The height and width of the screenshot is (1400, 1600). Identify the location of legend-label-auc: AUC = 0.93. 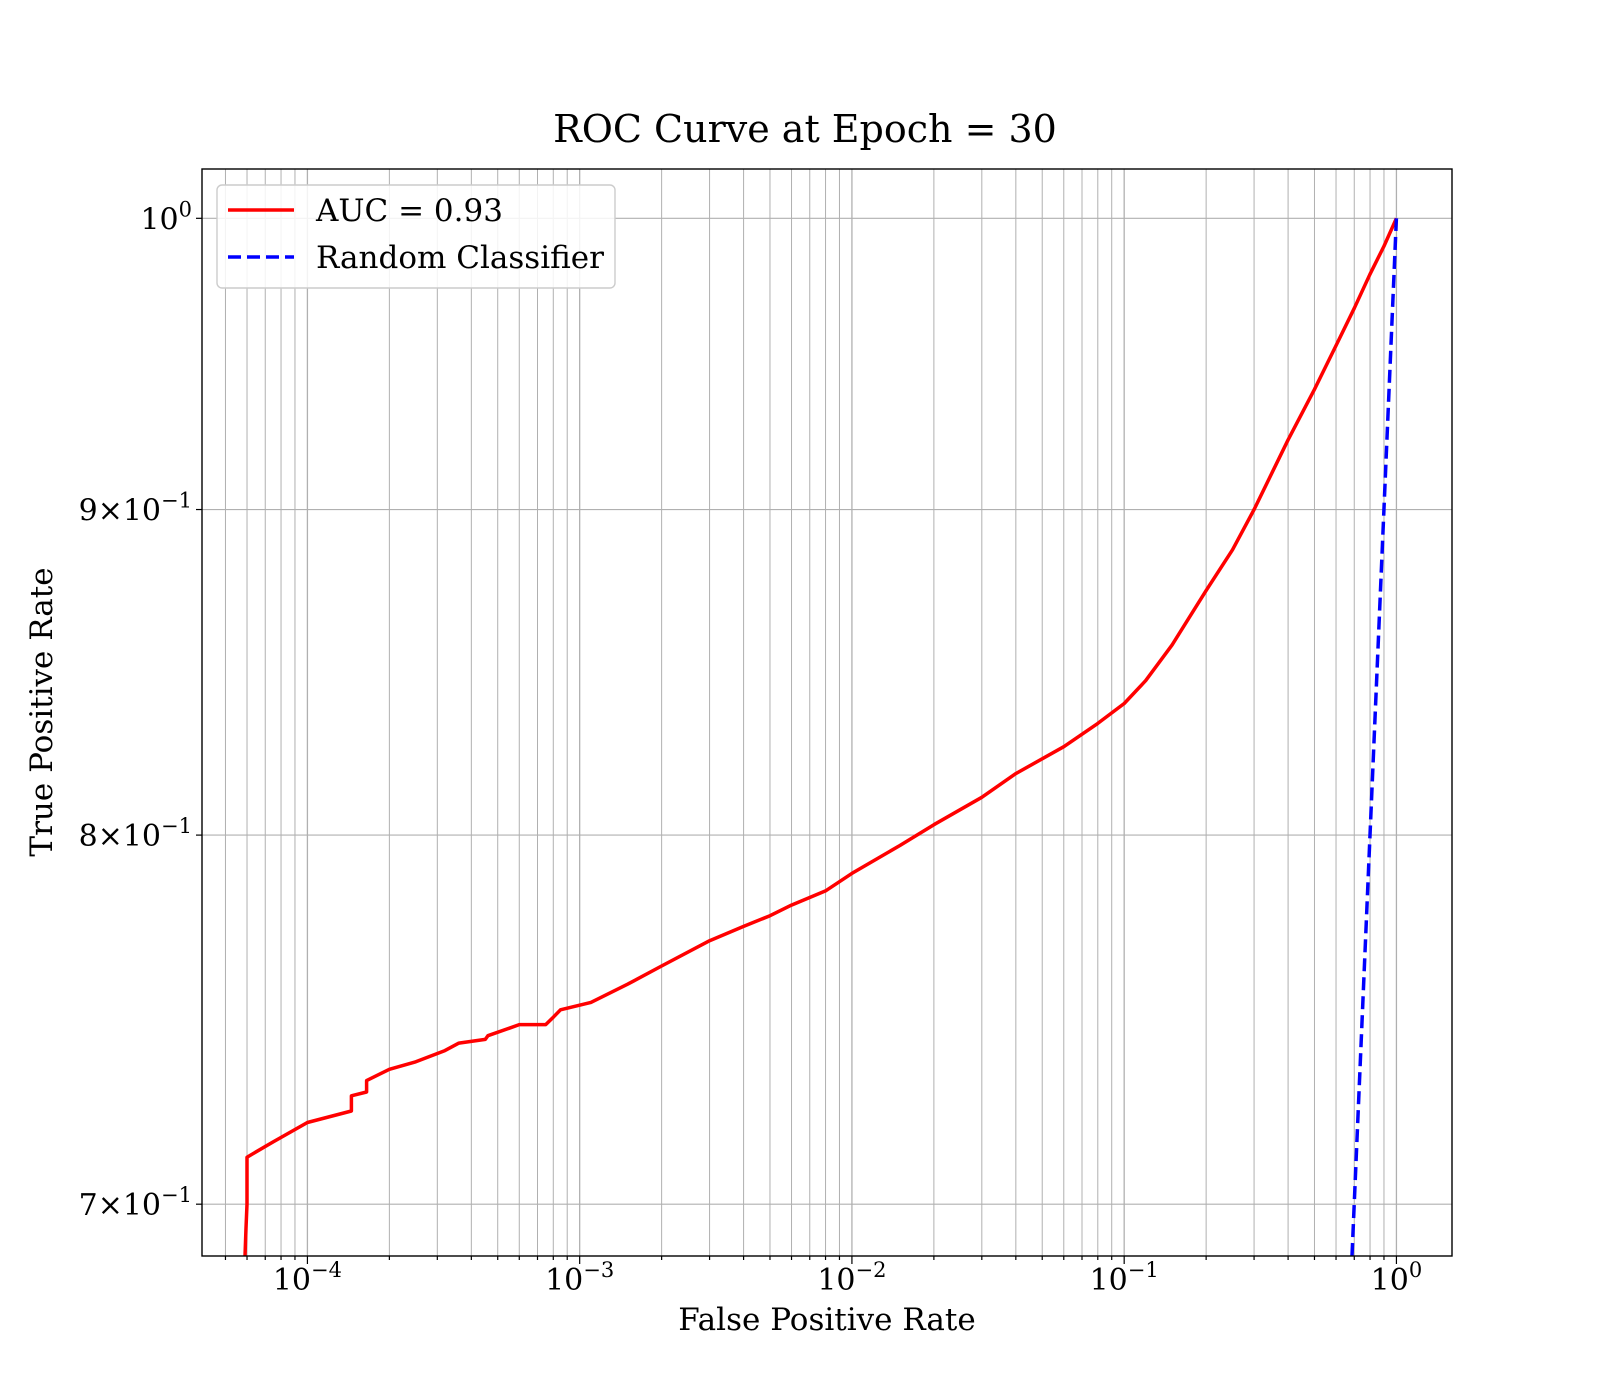
(409, 211).